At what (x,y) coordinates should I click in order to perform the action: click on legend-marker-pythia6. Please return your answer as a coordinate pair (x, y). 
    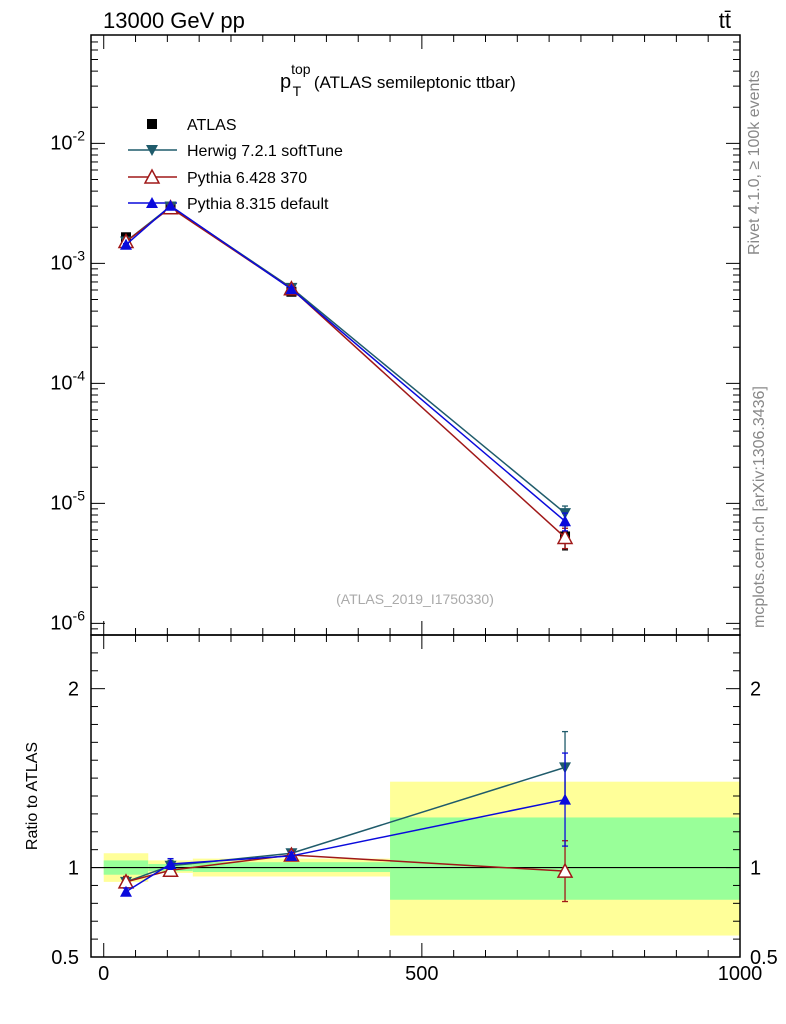
    Looking at the image, I should click on (152, 176).